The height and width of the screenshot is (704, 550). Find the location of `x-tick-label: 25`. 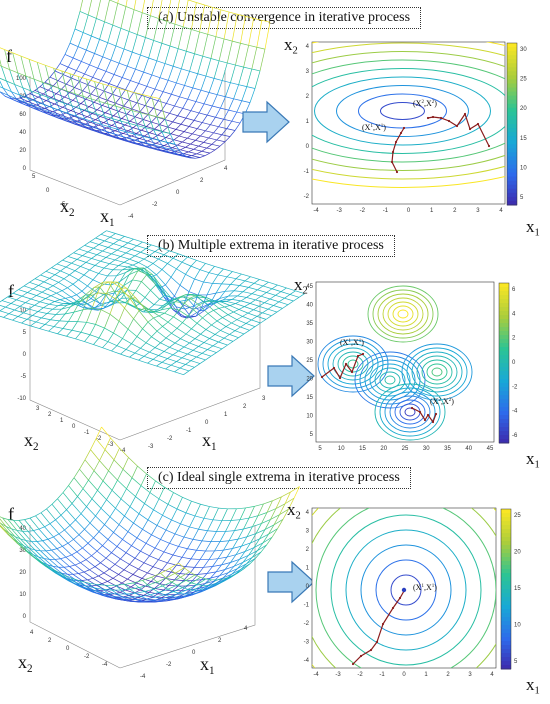

x-tick-label: 25 is located at coordinates (405, 449).